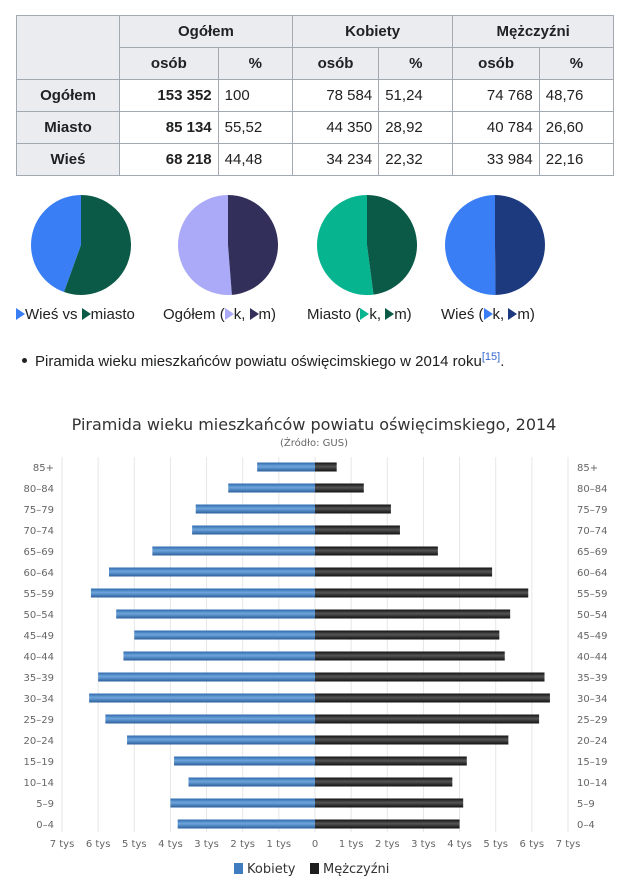 This screenshot has width=628, height=896. What do you see at coordinates (359, 314) in the screenshot?
I see `pie-label-city: Miasto (k, m)` at bounding box center [359, 314].